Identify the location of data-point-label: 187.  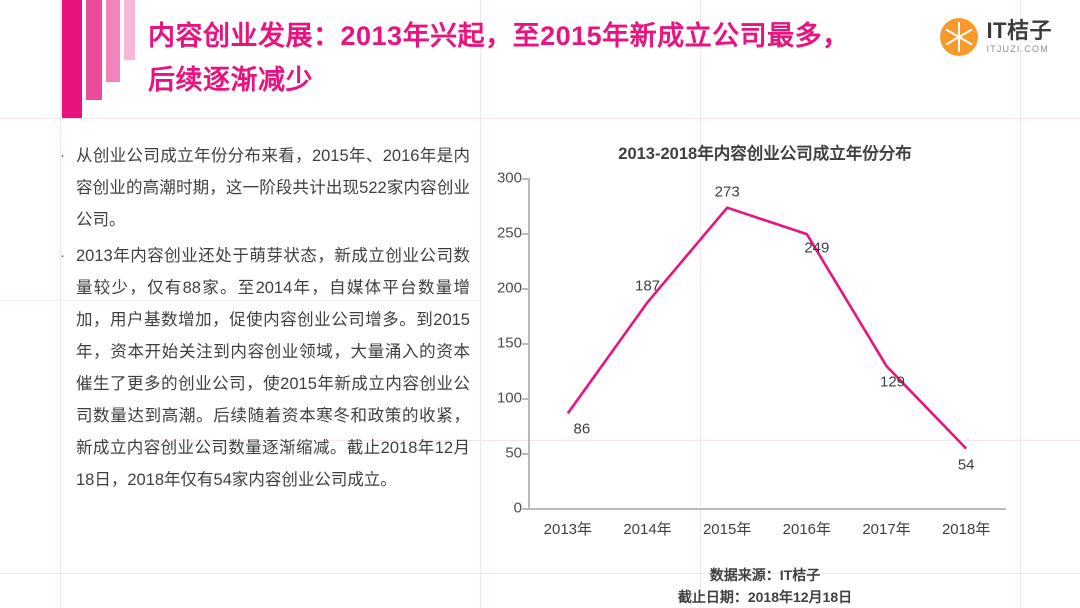
(647, 286).